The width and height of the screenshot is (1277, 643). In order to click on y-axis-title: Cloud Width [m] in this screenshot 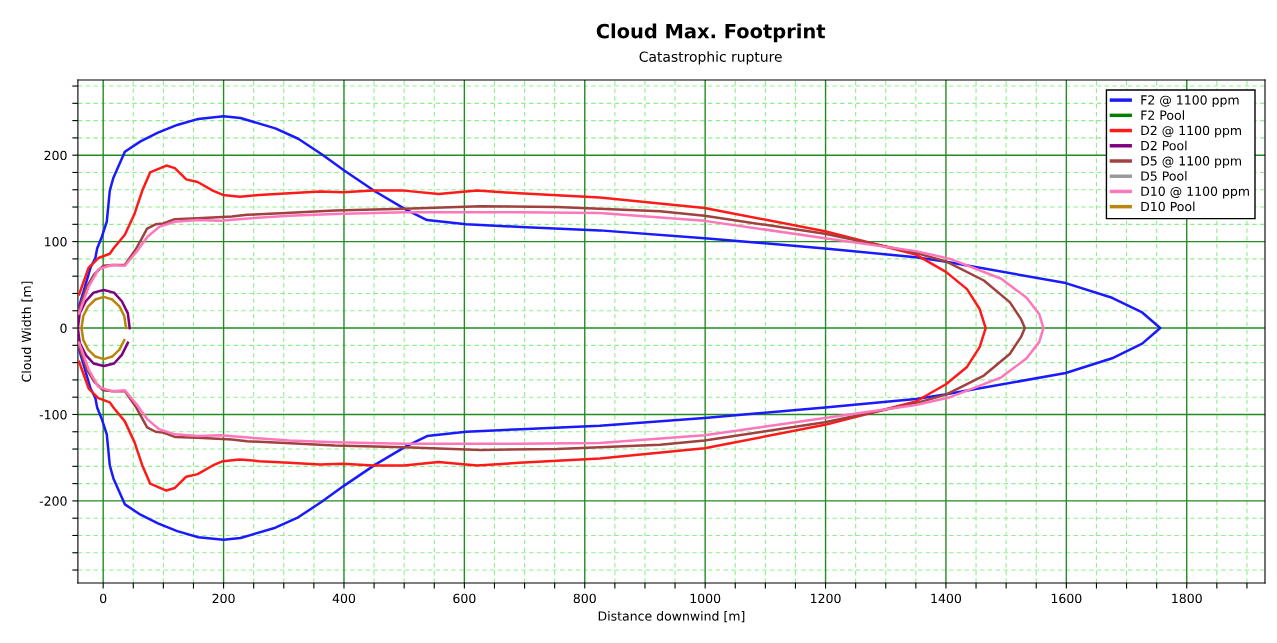, I will do `click(27, 331)`.